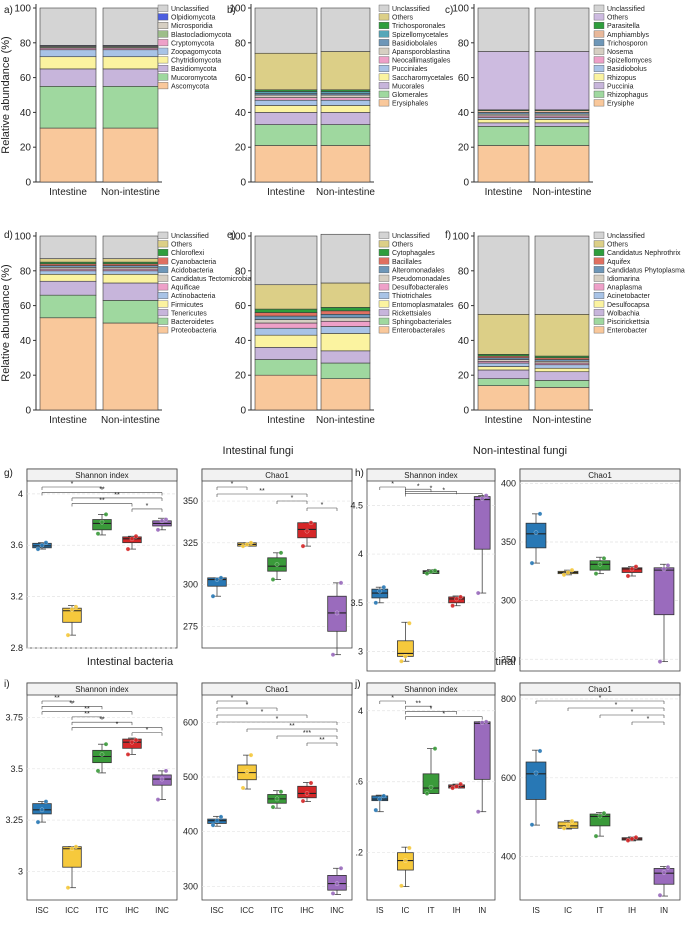 Image resolution: width=685 pixels, height=932 pixels. Describe the element at coordinates (241, 341) in the screenshot. I see `y-tick-label: 40` at that location.